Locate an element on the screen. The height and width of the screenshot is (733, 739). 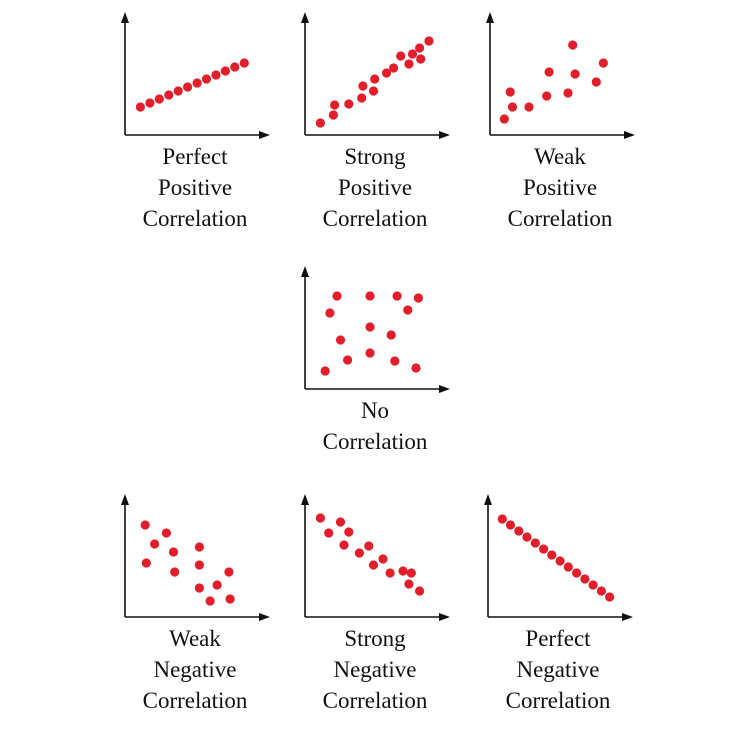
caption-line: Perfect is located at coordinates (195, 156).